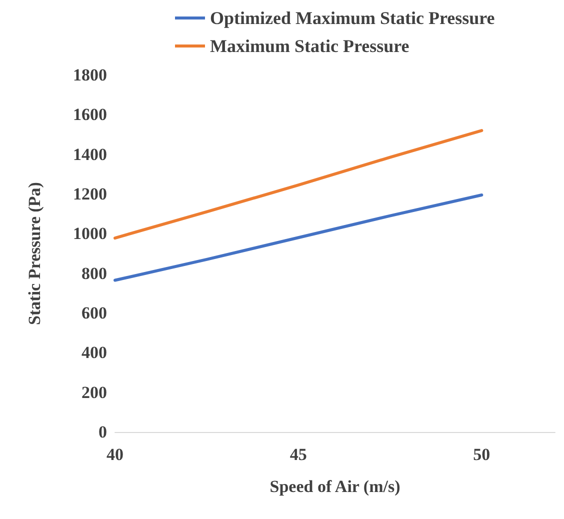 This screenshot has width=564, height=519. What do you see at coordinates (352, 18) in the screenshot?
I see `legend-label: Optimized Maximum Static Pressure` at bounding box center [352, 18].